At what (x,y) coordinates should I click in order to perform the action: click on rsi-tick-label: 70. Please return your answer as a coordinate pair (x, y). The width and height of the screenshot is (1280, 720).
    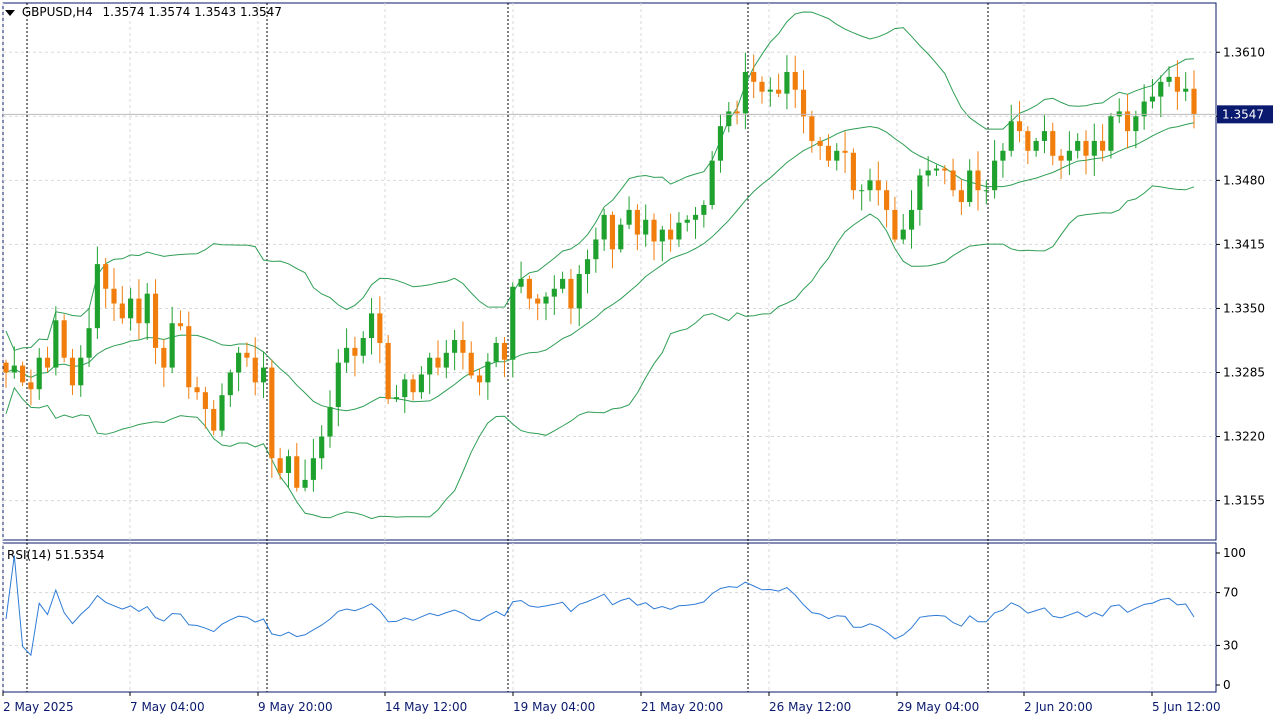
    Looking at the image, I should click on (1230, 593).